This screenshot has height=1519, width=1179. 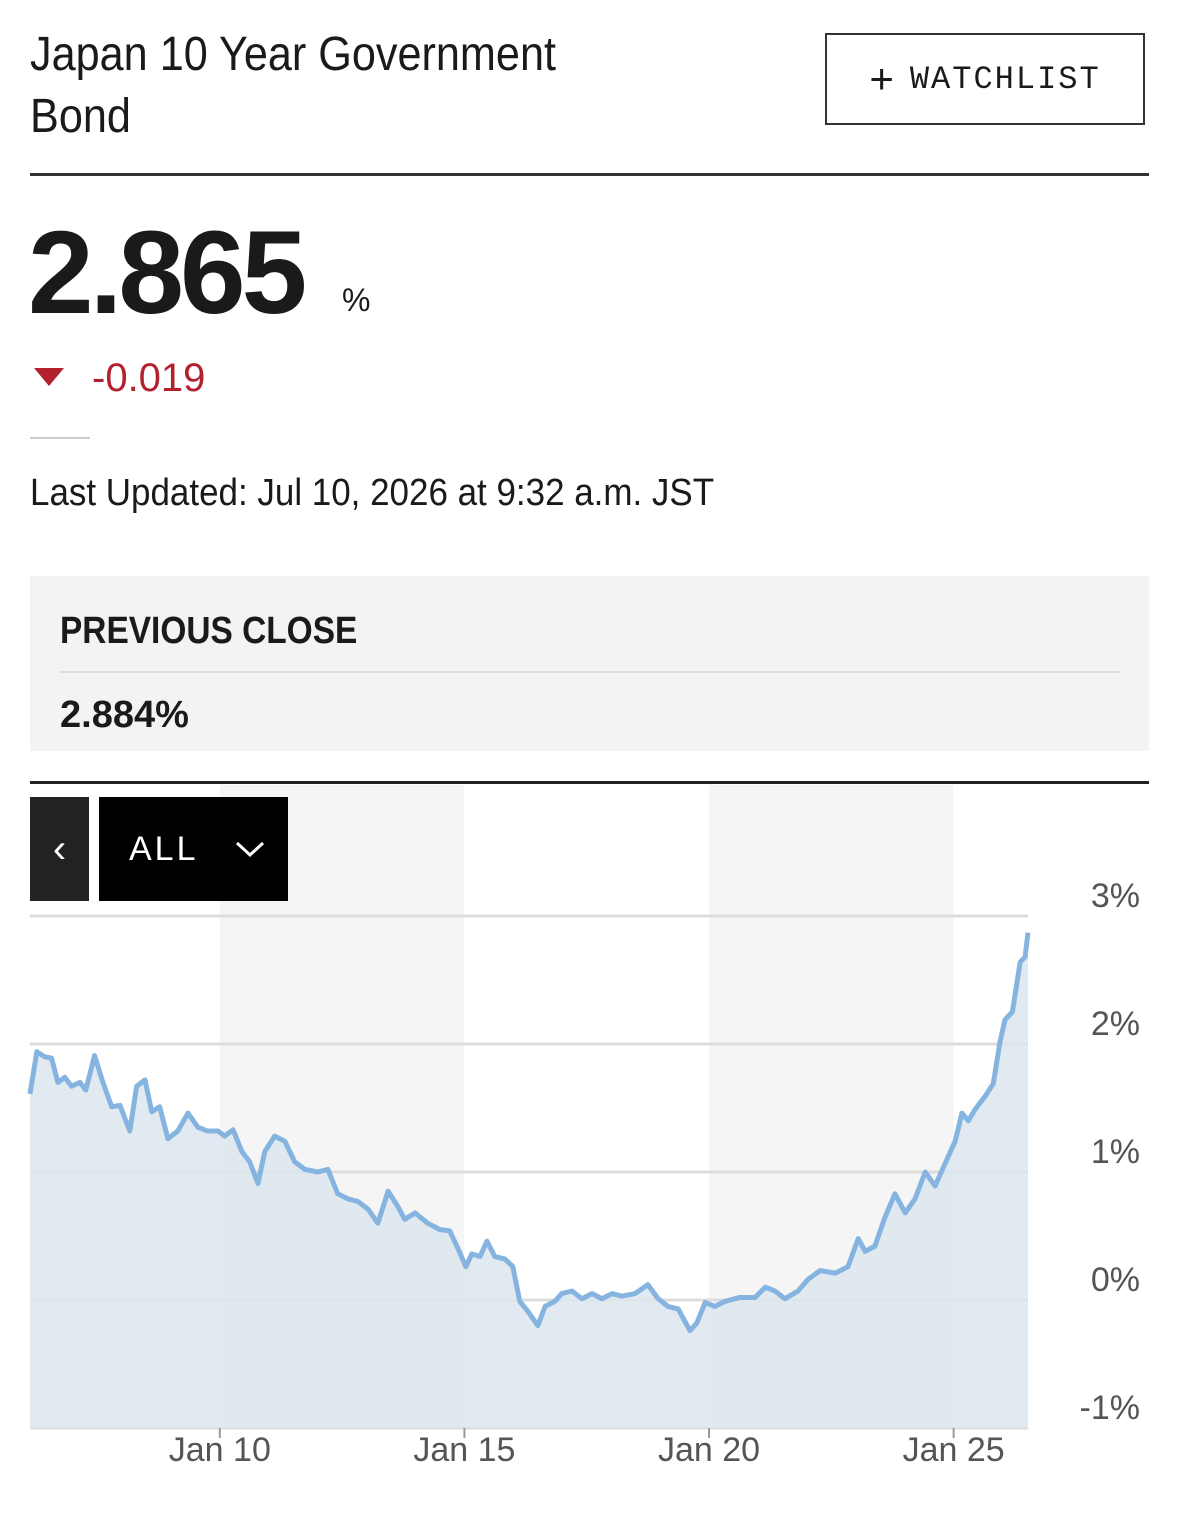 I want to click on plus-icon: +, so click(x=882, y=78).